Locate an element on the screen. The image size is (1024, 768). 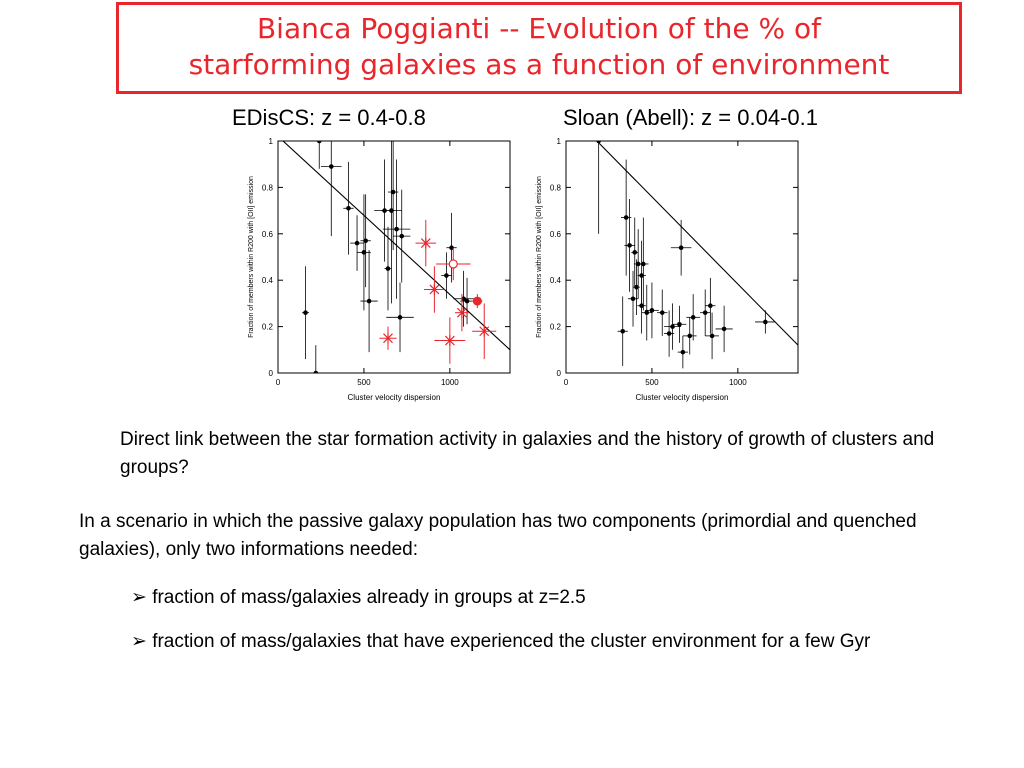
data-point-filled is located at coordinates (477, 301).